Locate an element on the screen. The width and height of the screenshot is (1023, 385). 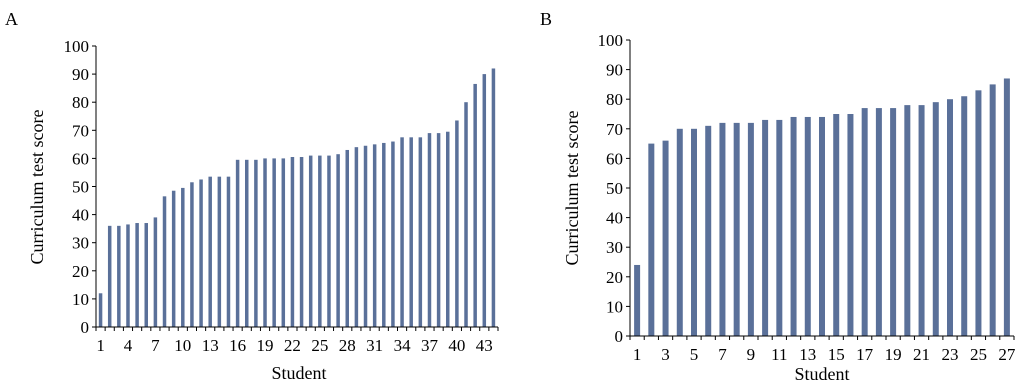
x-tick-label-b-25: 25 is located at coordinates (978, 354).